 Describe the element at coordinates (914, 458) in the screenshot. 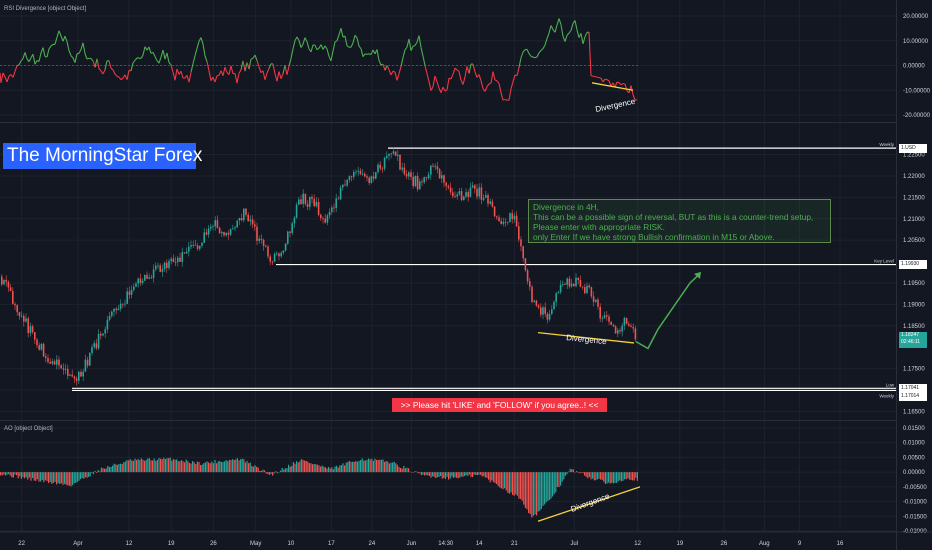

I see `ao-tick: 0.00500` at that location.